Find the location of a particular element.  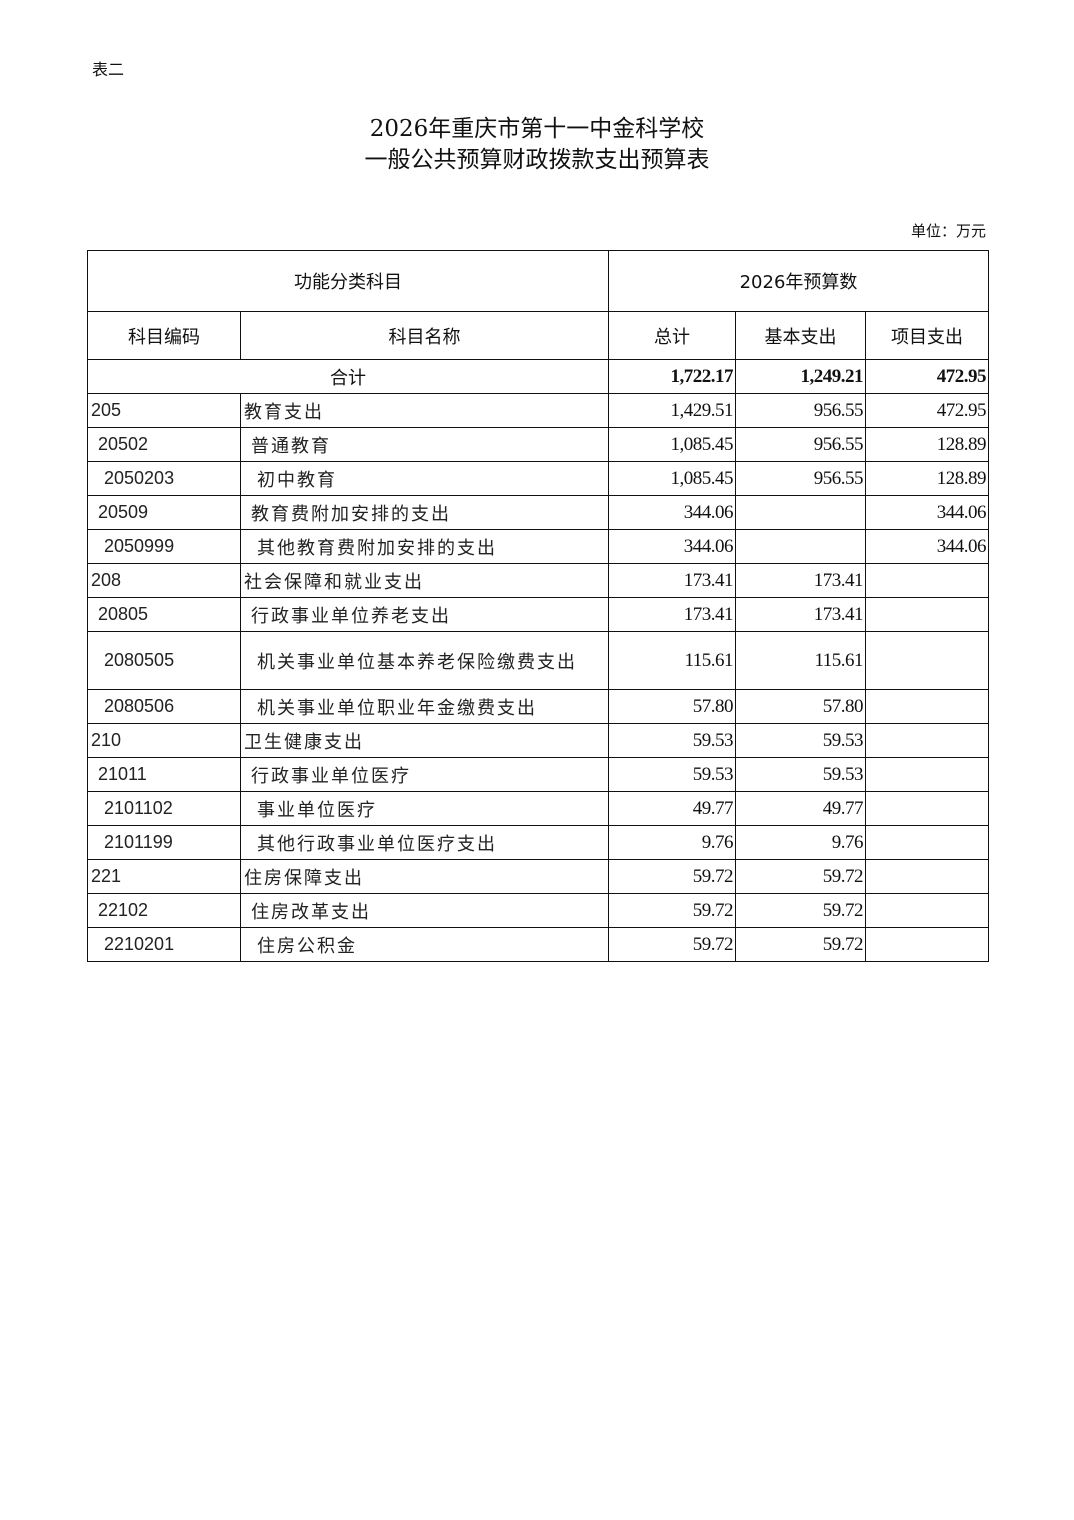

table-row: 205 教育支出 1,429.51 956.55 472.95 is located at coordinates (538, 410).